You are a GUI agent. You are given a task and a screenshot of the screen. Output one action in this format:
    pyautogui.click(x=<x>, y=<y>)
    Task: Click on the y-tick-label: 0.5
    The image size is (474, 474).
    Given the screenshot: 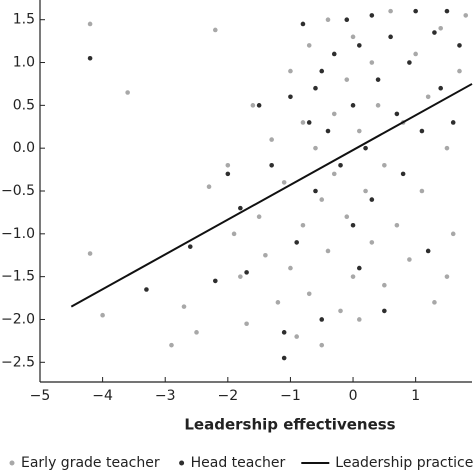 What is the action you would take?
    pyautogui.click(x=24, y=105)
    